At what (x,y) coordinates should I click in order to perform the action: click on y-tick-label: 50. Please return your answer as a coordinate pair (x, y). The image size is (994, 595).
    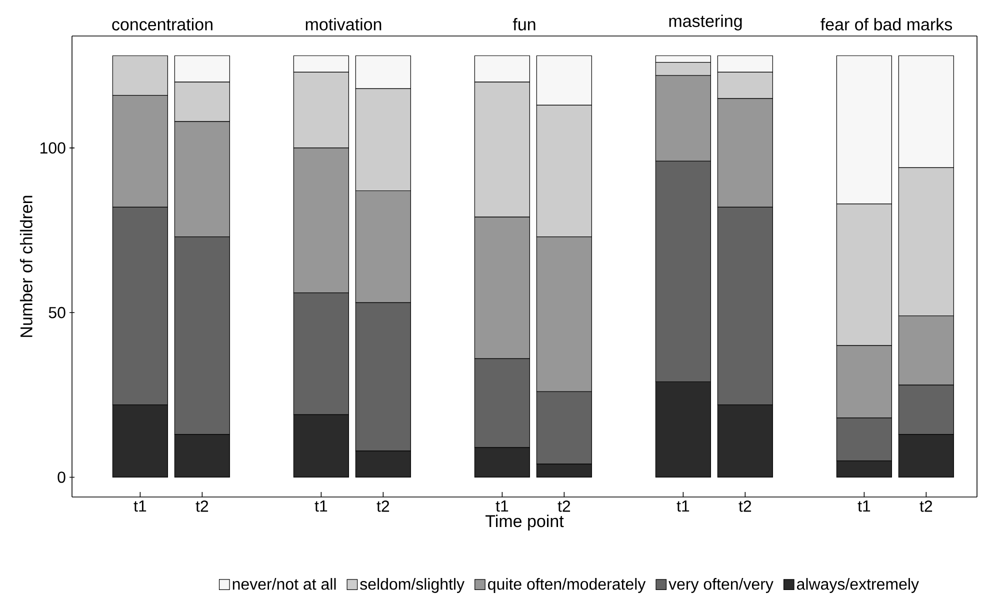
    Looking at the image, I should click on (57, 312).